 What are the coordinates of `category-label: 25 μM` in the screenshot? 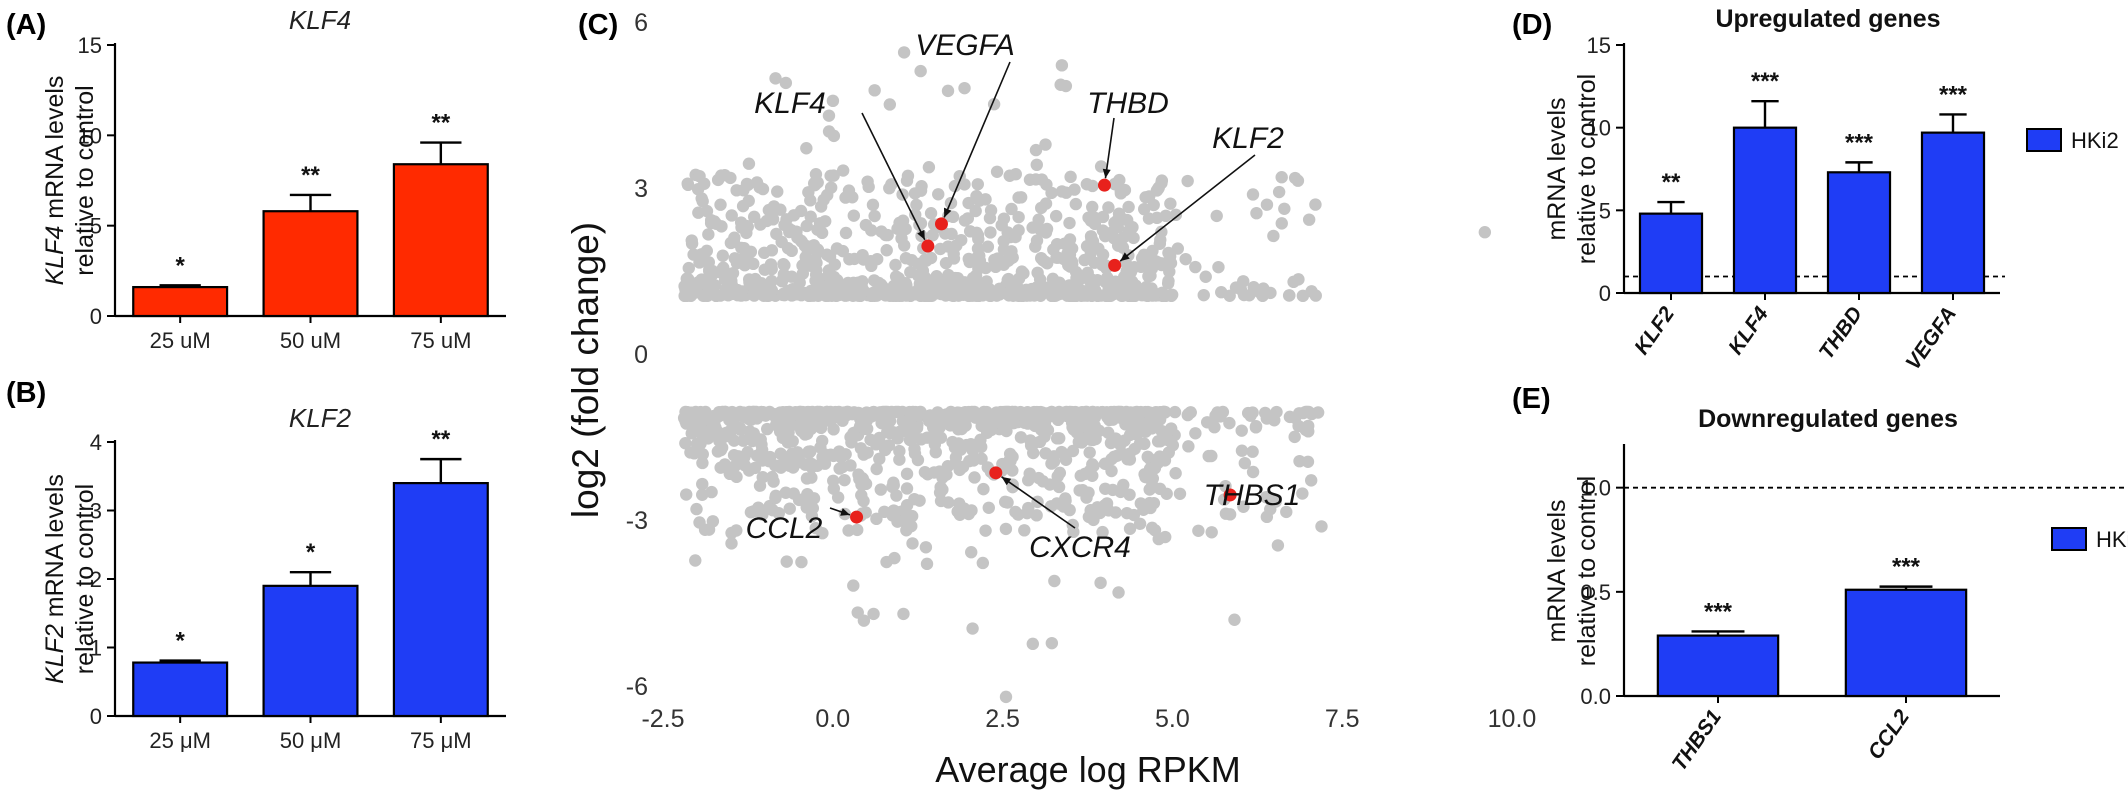 It's located at (180, 740).